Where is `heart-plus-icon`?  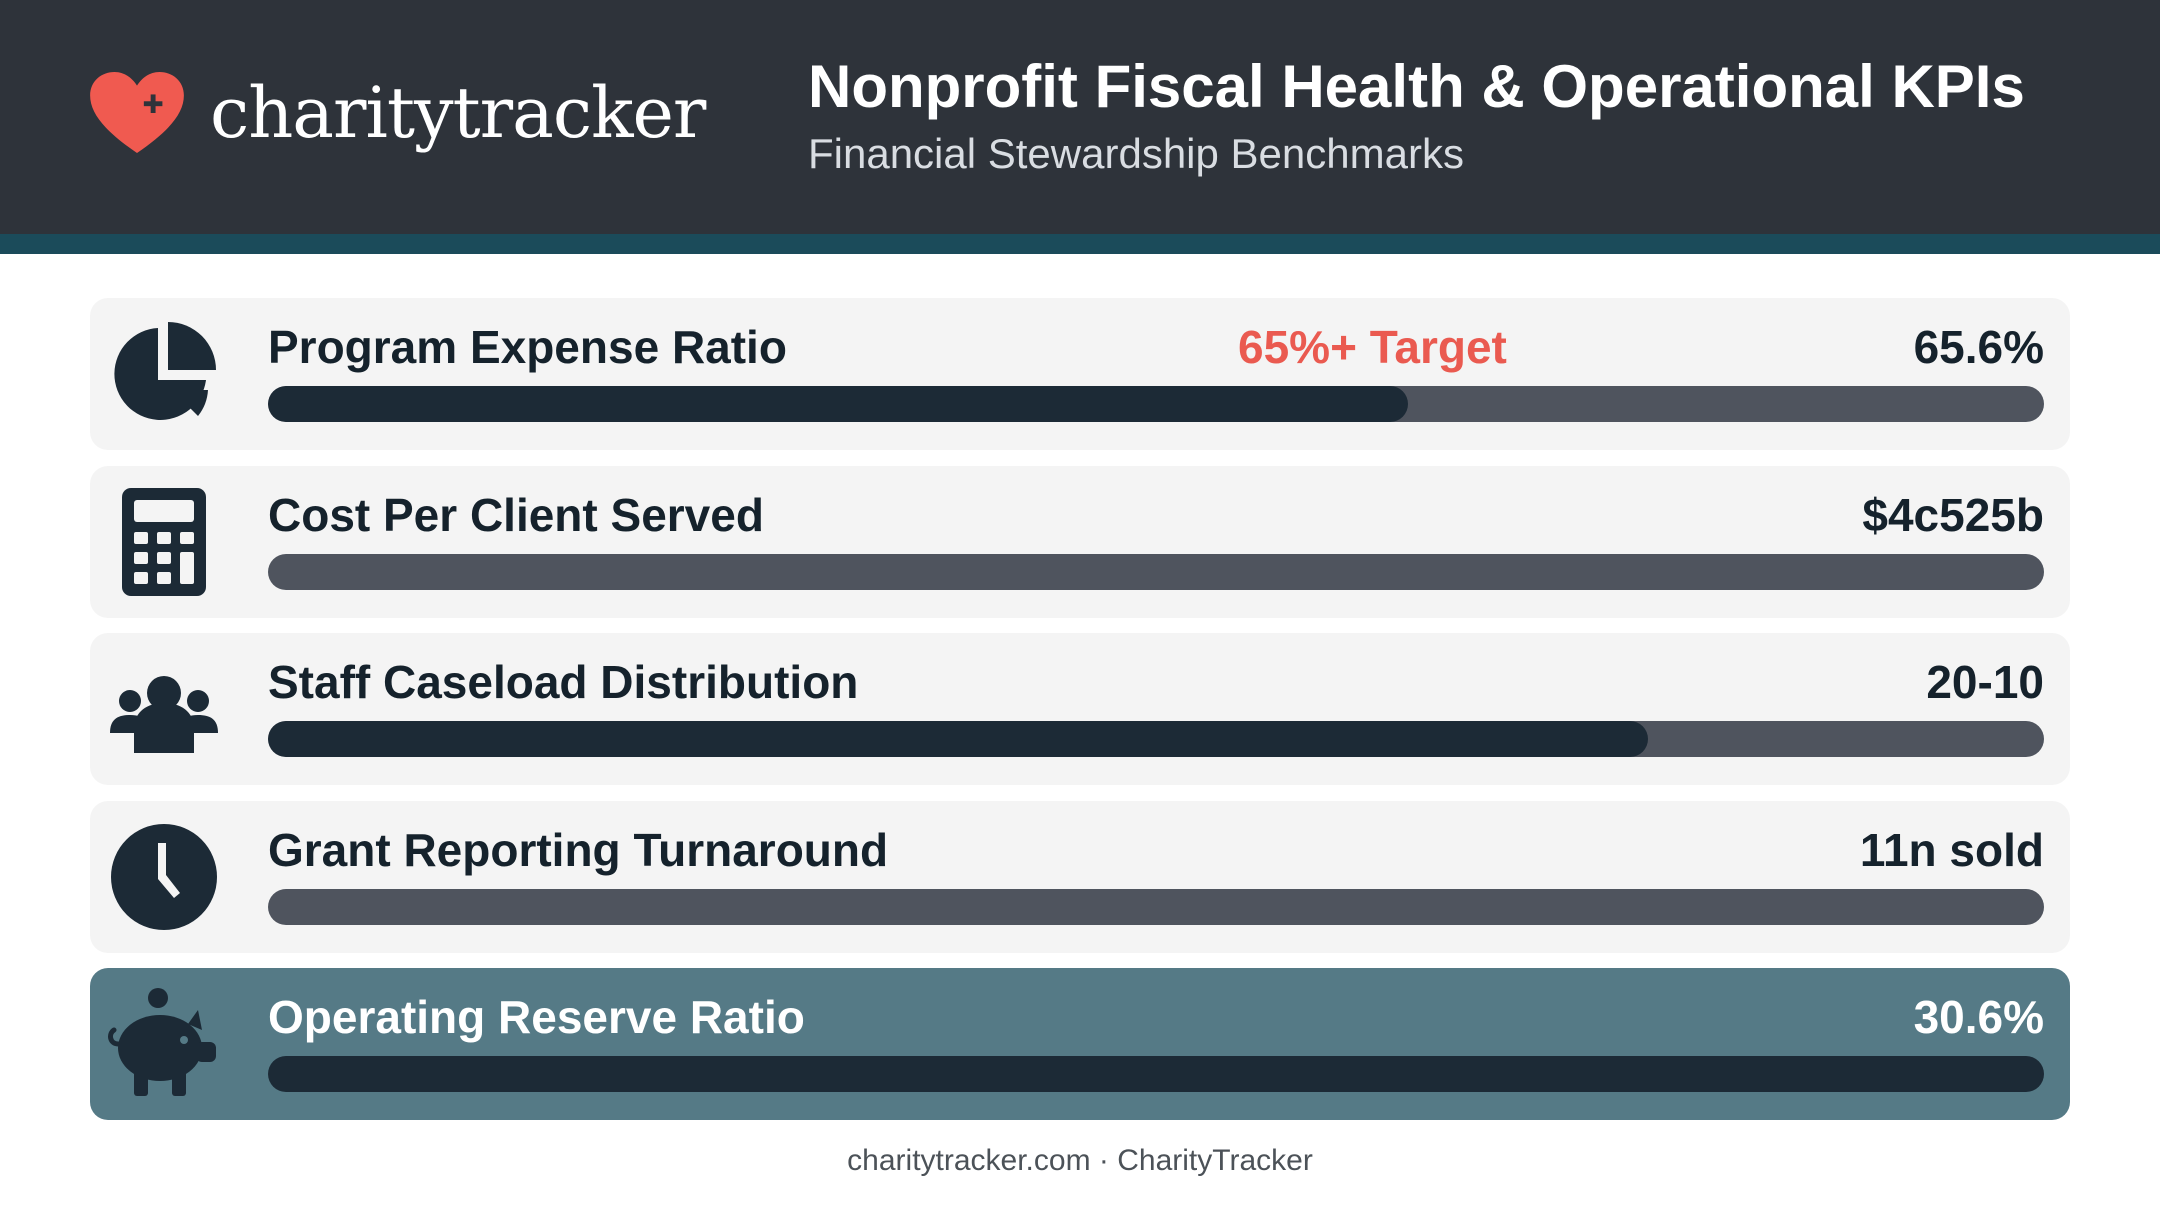 heart-plus-icon is located at coordinates (137, 112).